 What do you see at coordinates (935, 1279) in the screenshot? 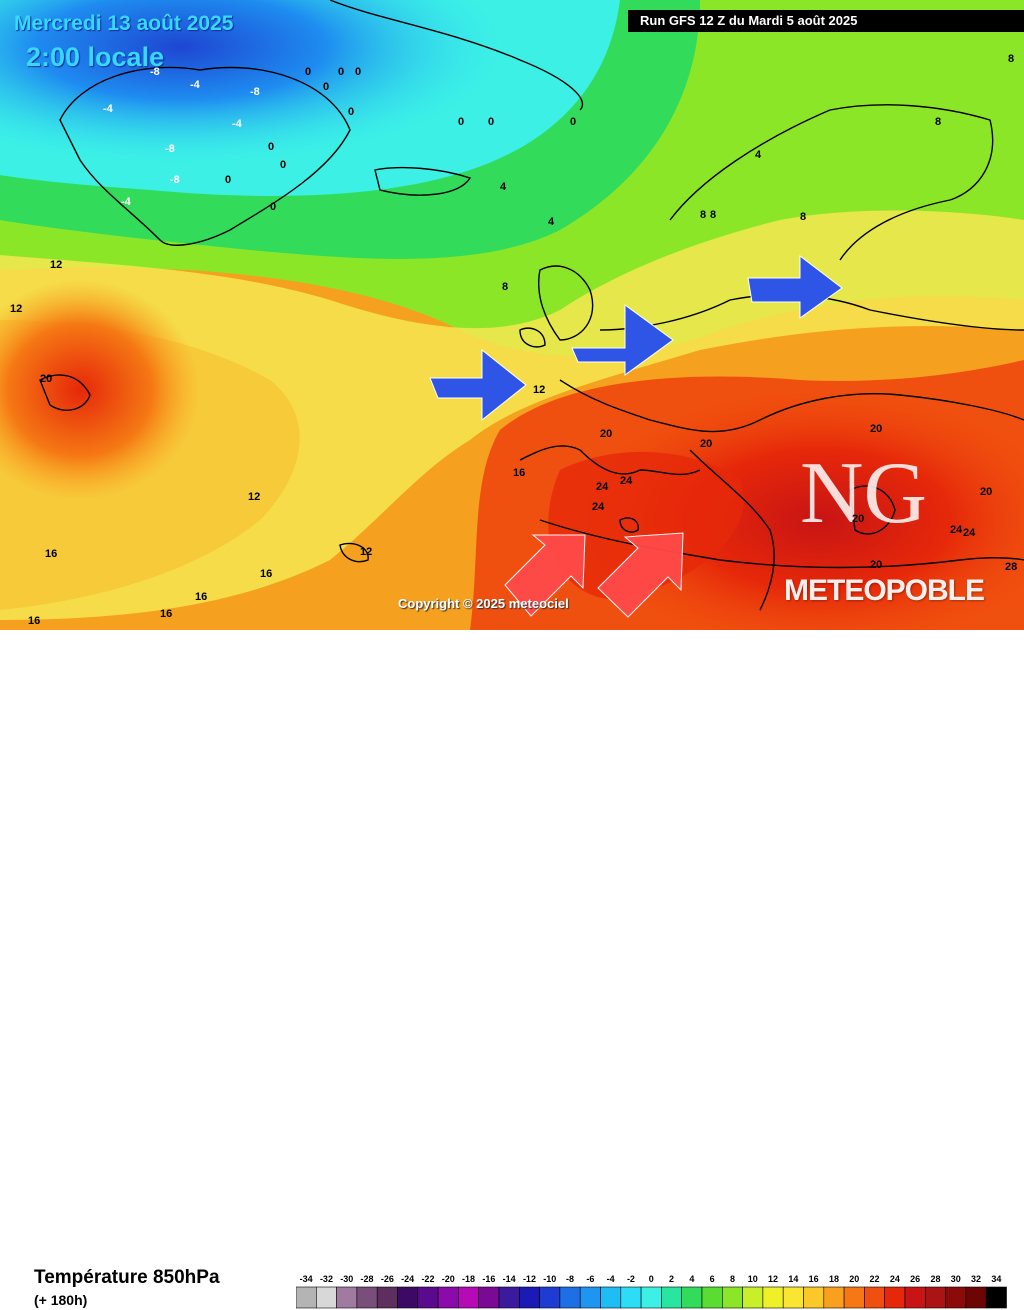
I see `scale-label: 28` at bounding box center [935, 1279].